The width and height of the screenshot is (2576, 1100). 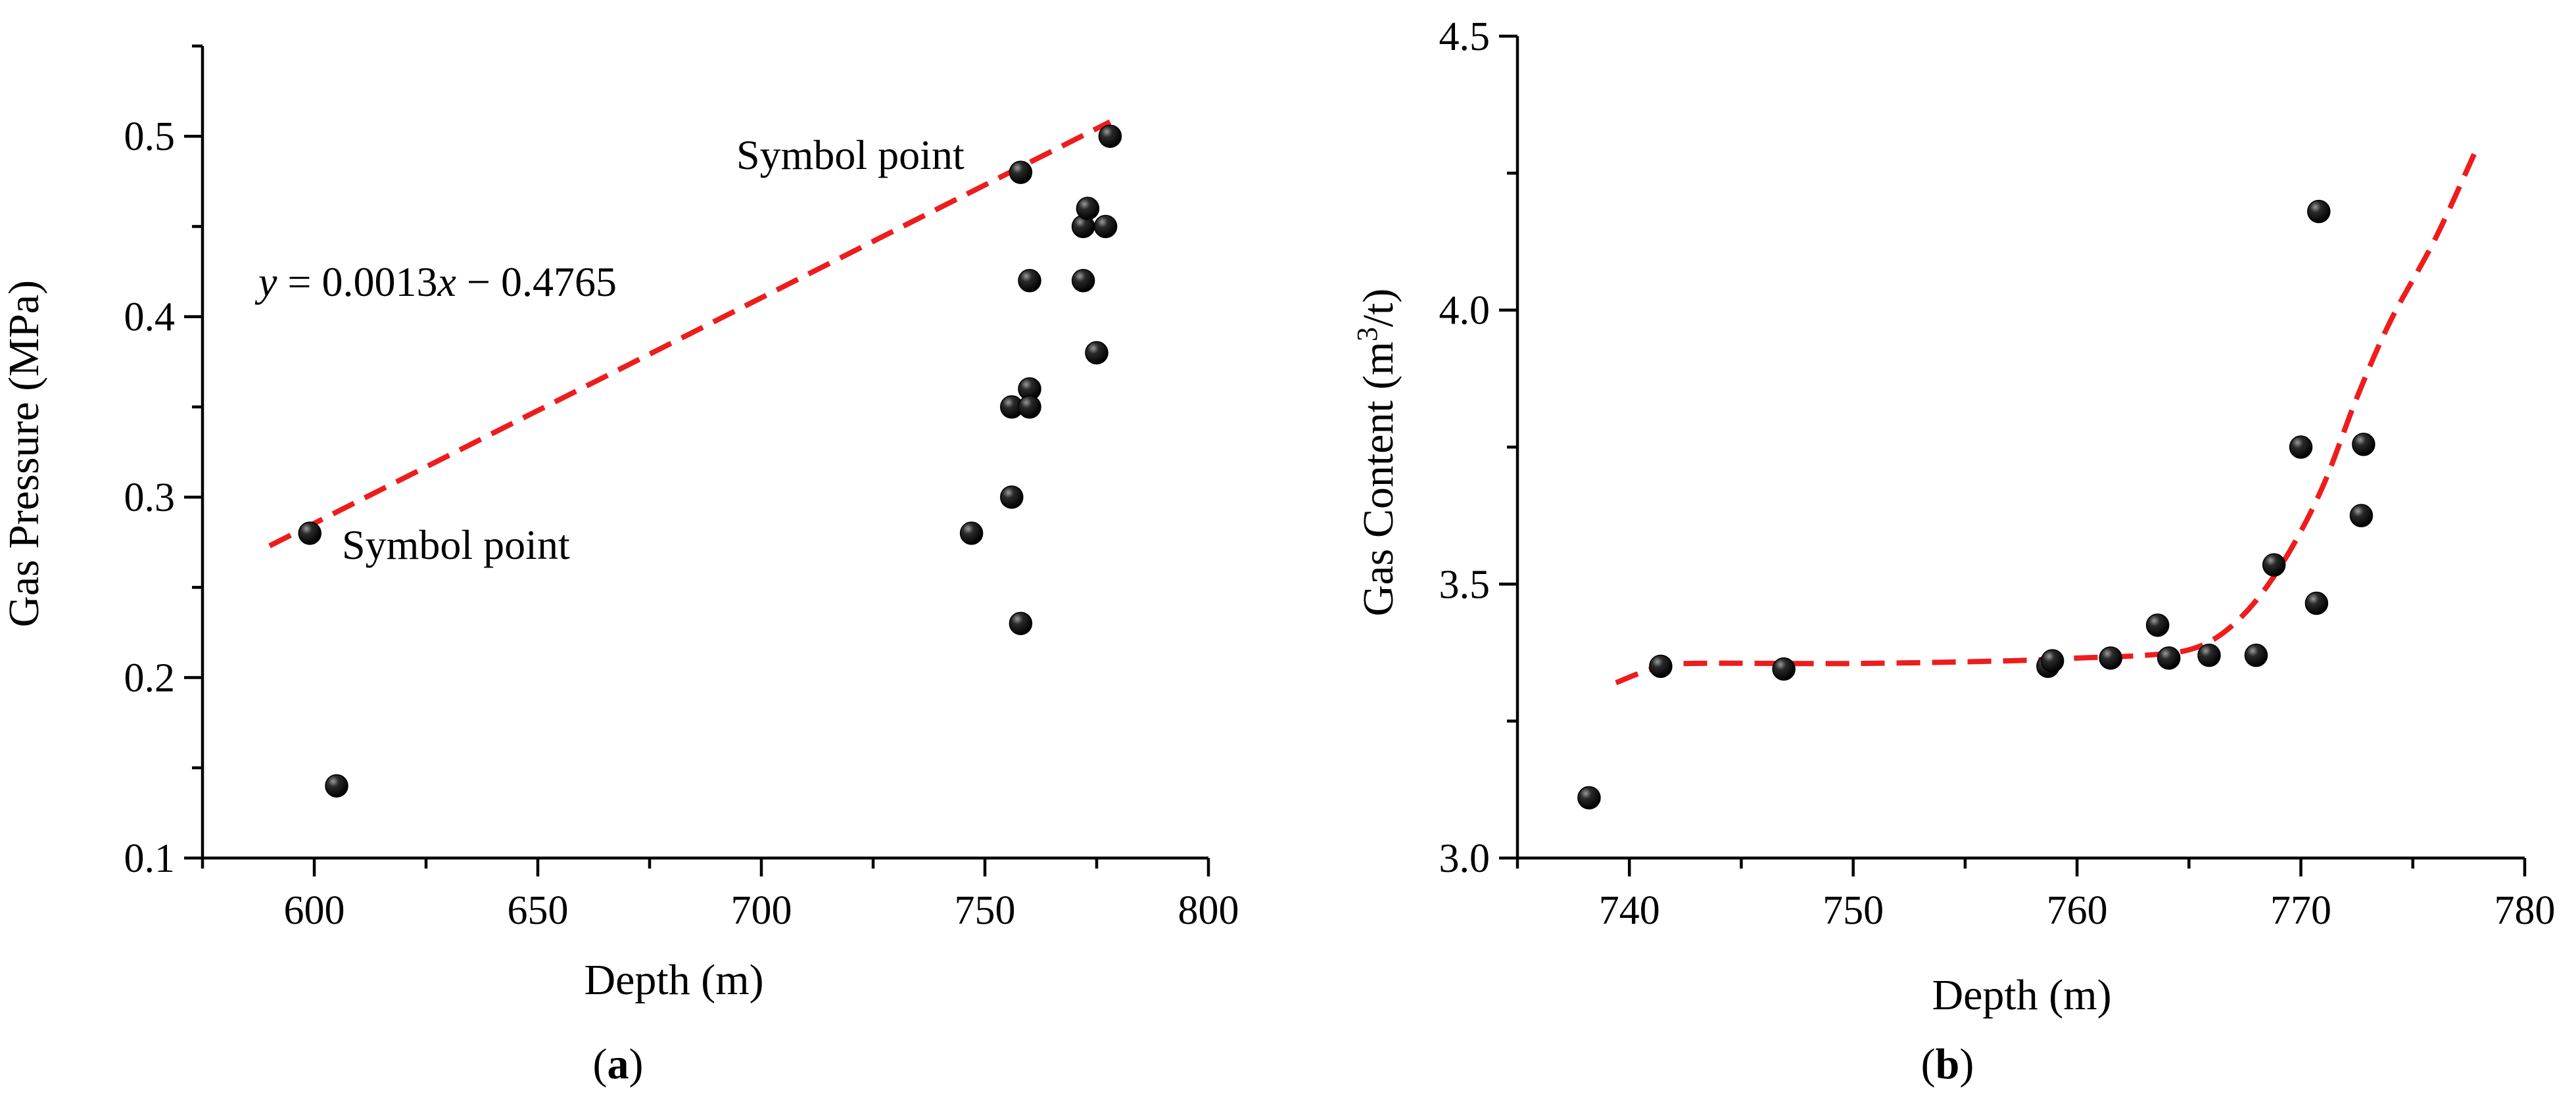 What do you see at coordinates (315, 910) in the screenshot?
I see `x-tick-label: 600` at bounding box center [315, 910].